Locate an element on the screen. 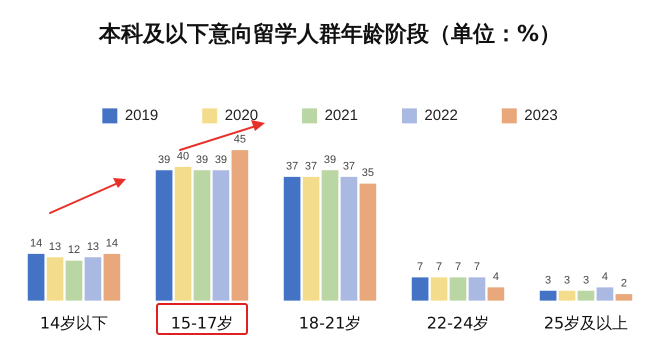 The image size is (660, 356). legend-label: 2023 is located at coordinates (541, 115).